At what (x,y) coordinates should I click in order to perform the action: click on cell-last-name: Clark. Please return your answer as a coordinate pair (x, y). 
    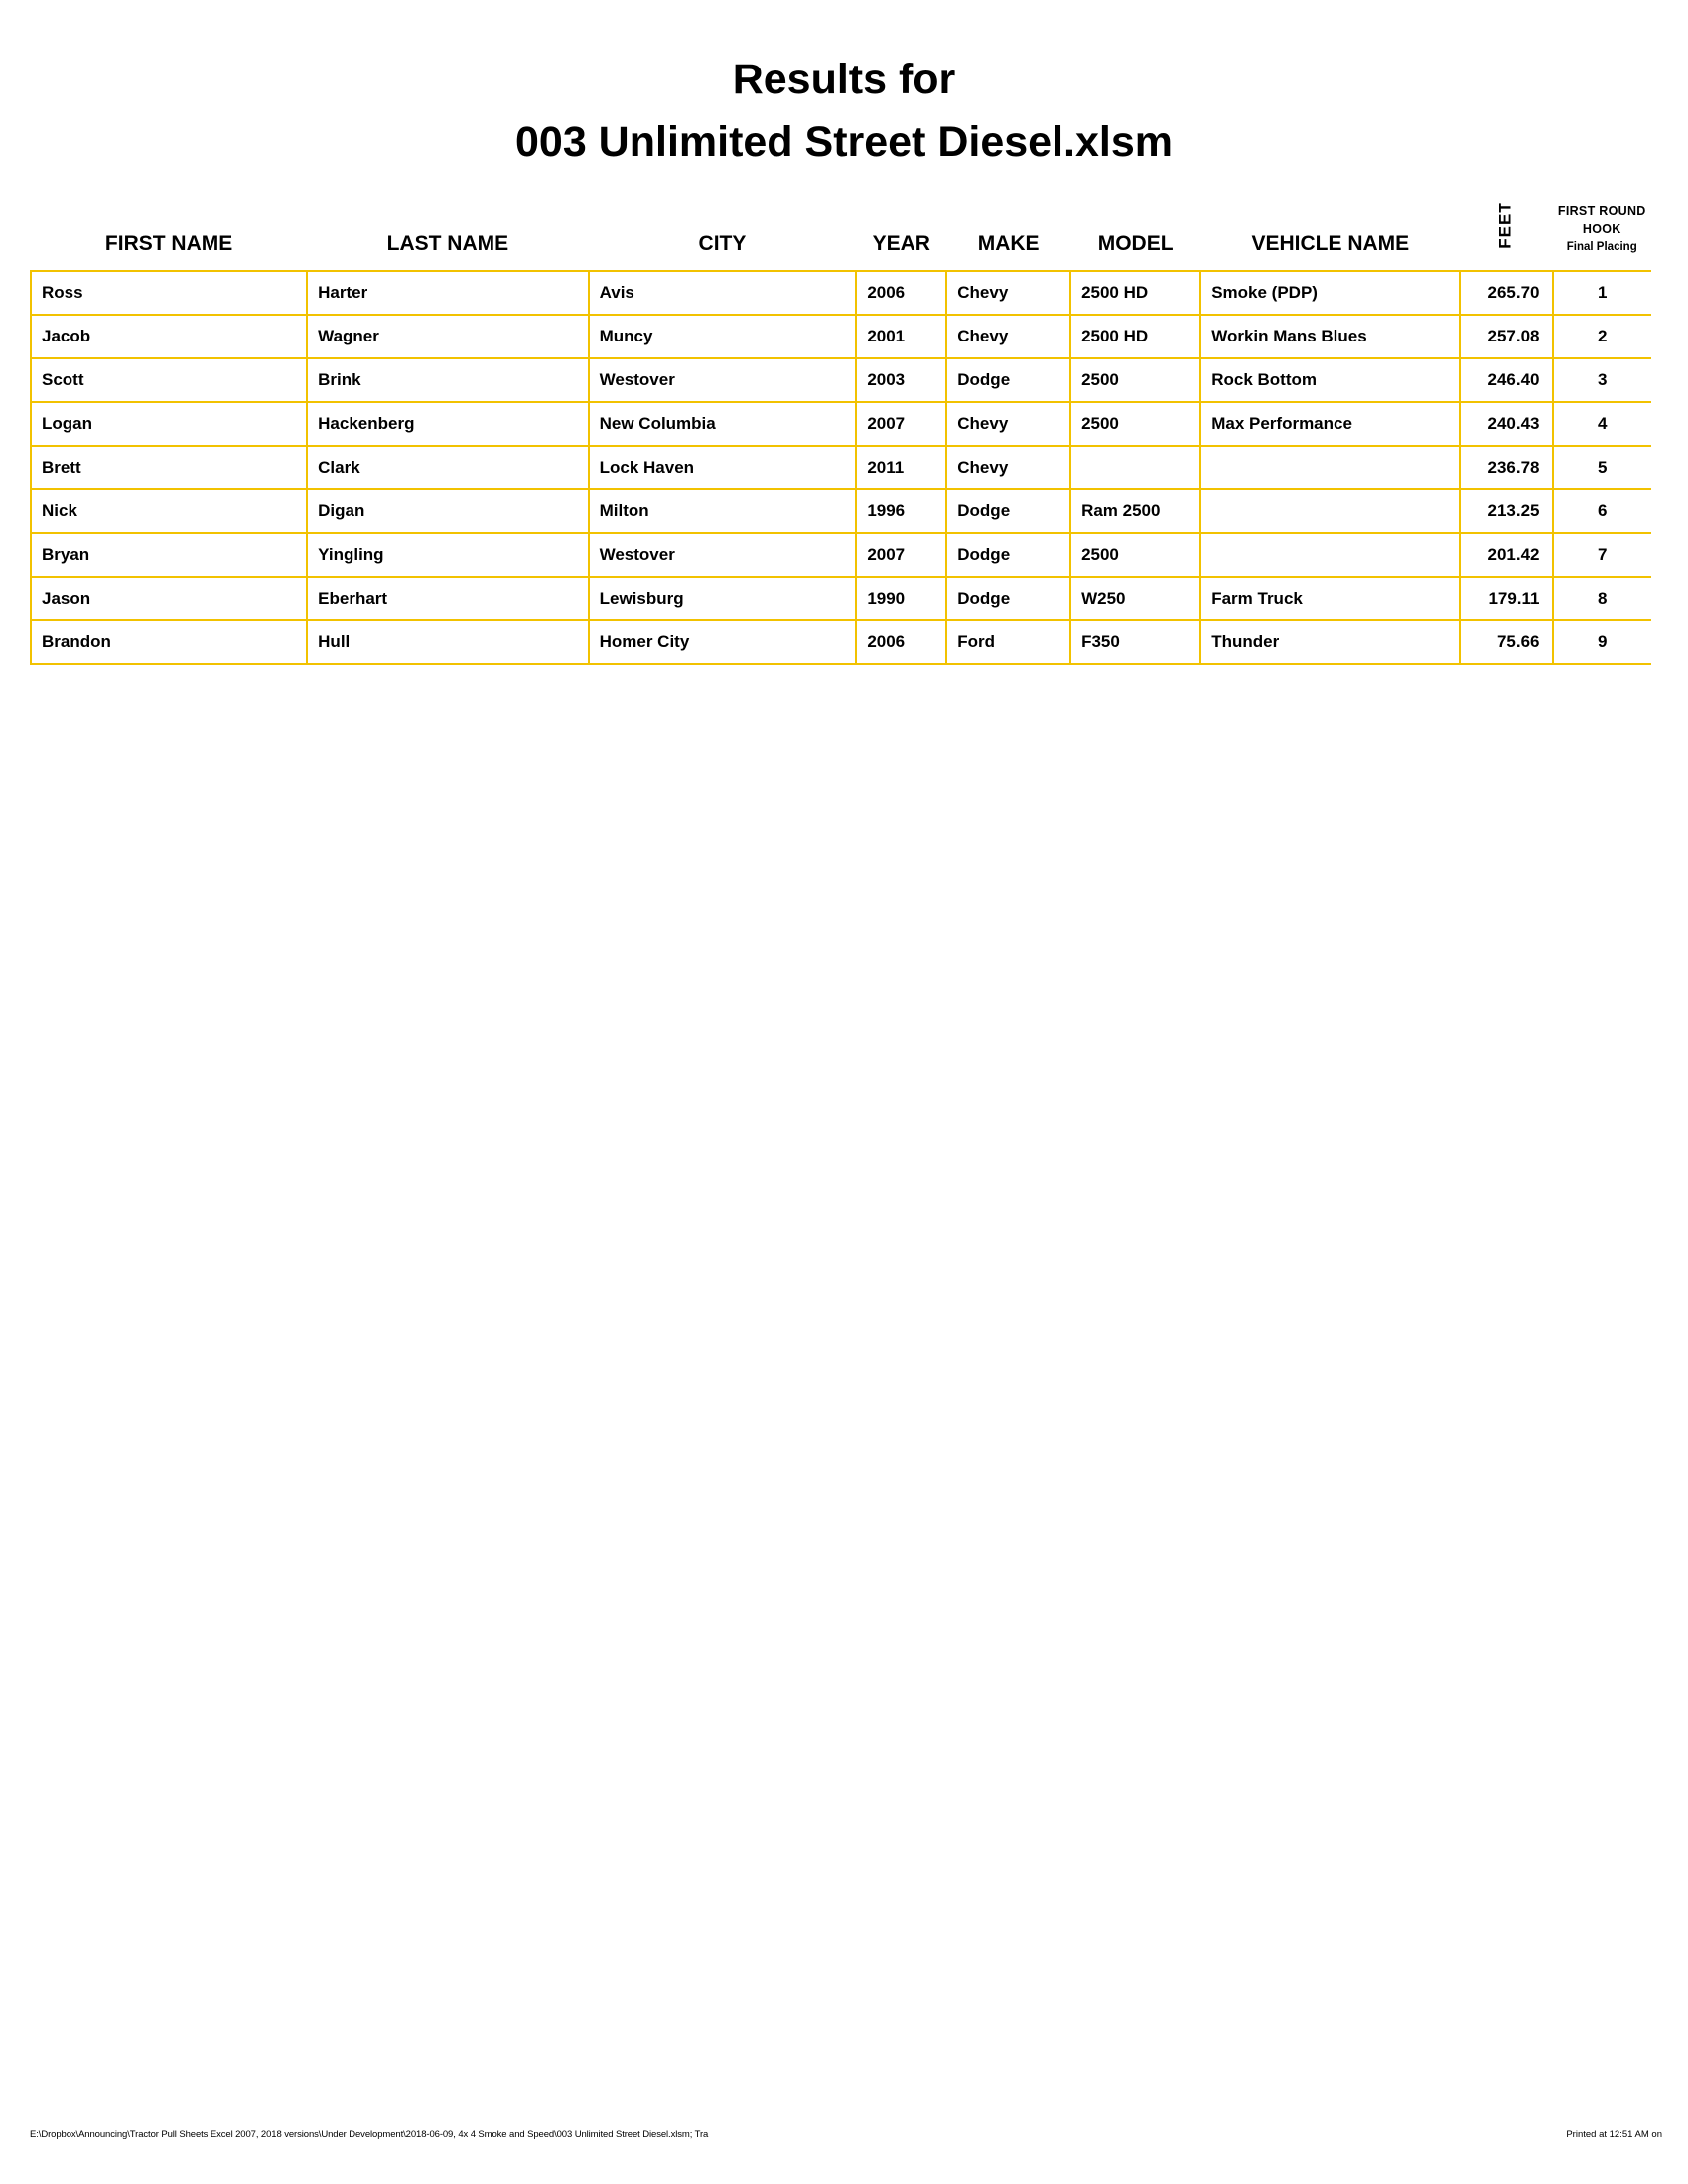
    Looking at the image, I should click on (448, 467).